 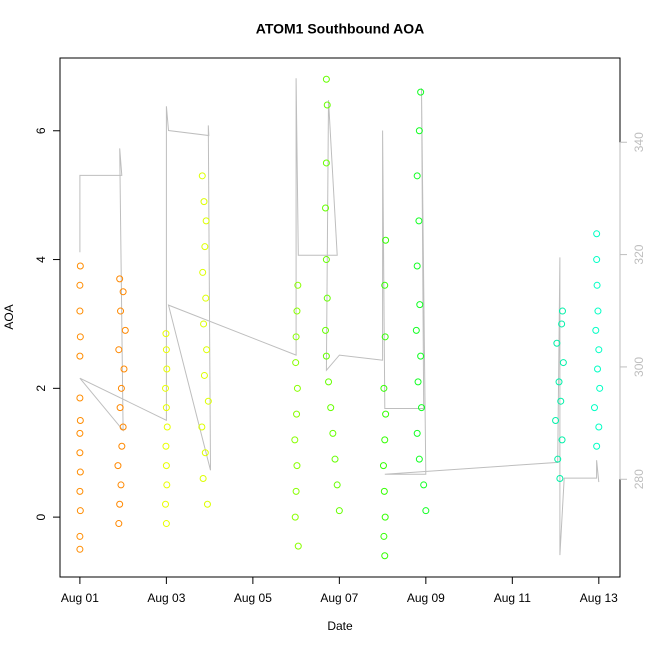 I want to click on x-tick-label: Aug 13, so click(x=599, y=598).